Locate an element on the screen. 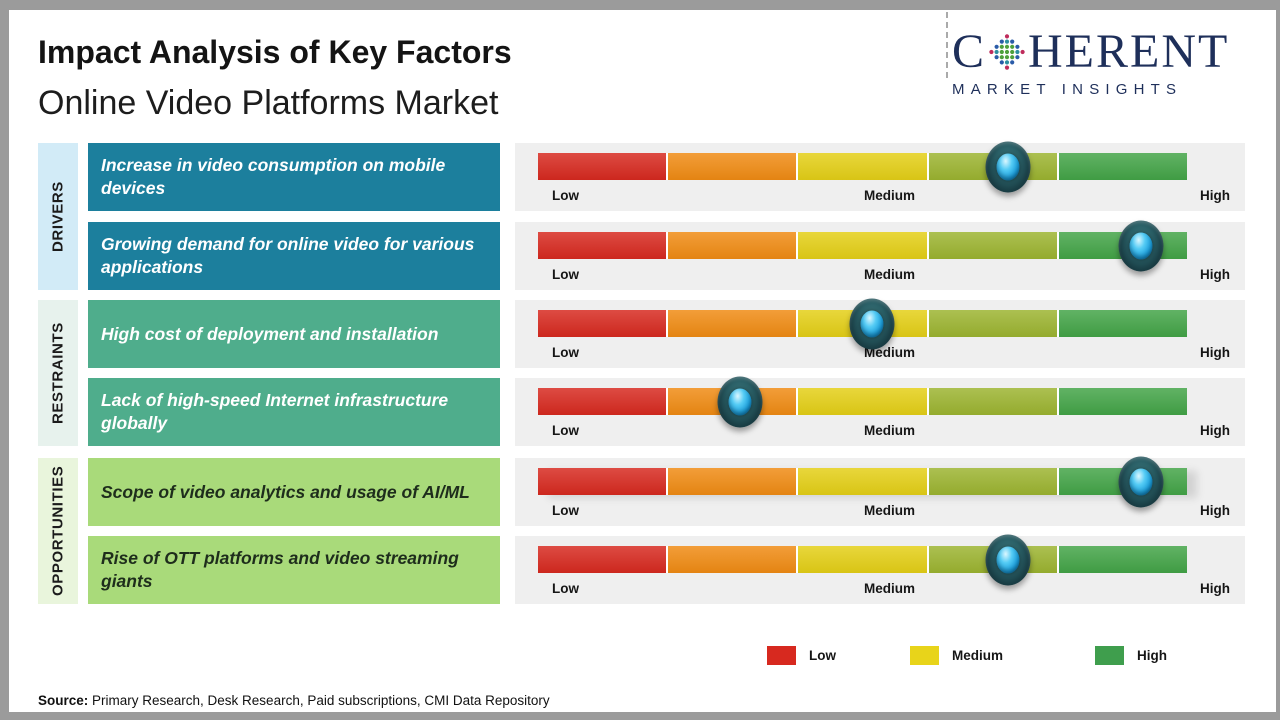 The image size is (1280, 720). legend-swatch-low is located at coordinates (781, 655).